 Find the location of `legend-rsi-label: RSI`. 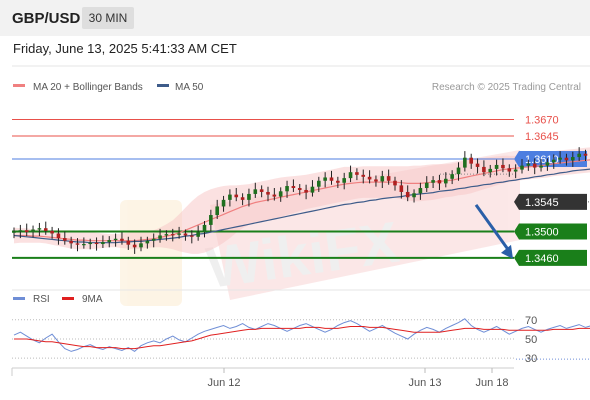

legend-rsi-label: RSI is located at coordinates (41, 299).